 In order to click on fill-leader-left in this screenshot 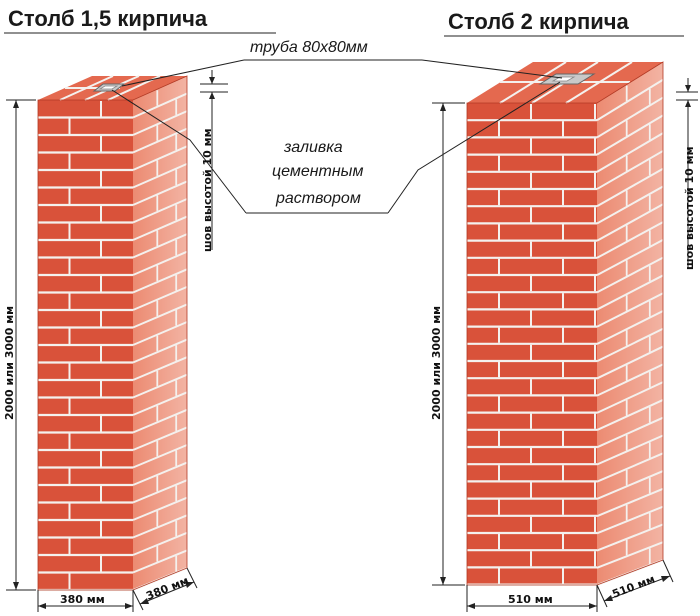, I will do `click(179, 151)`.